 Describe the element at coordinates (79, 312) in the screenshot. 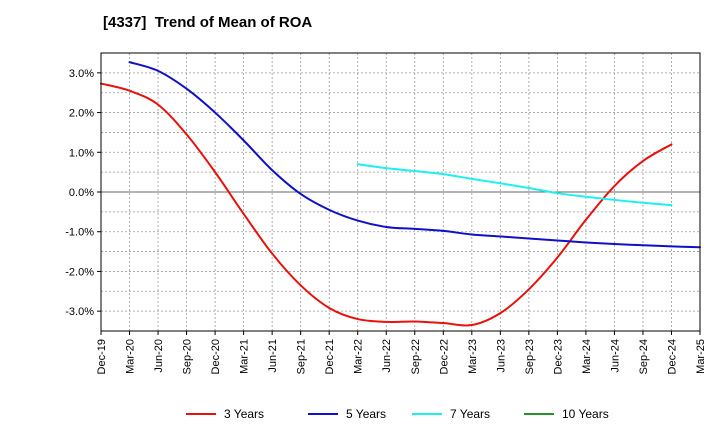

I see `y-tick-label: -3.0%` at that location.